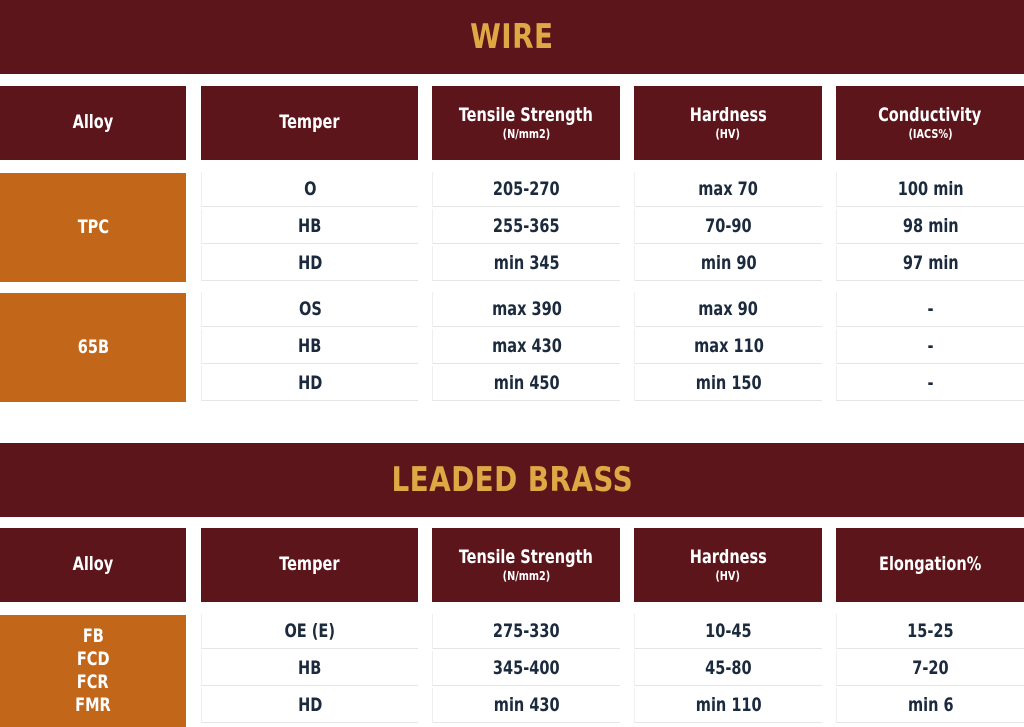 The width and height of the screenshot is (1024, 727). Describe the element at coordinates (526, 383) in the screenshot. I see `table-cell: min 450` at that location.